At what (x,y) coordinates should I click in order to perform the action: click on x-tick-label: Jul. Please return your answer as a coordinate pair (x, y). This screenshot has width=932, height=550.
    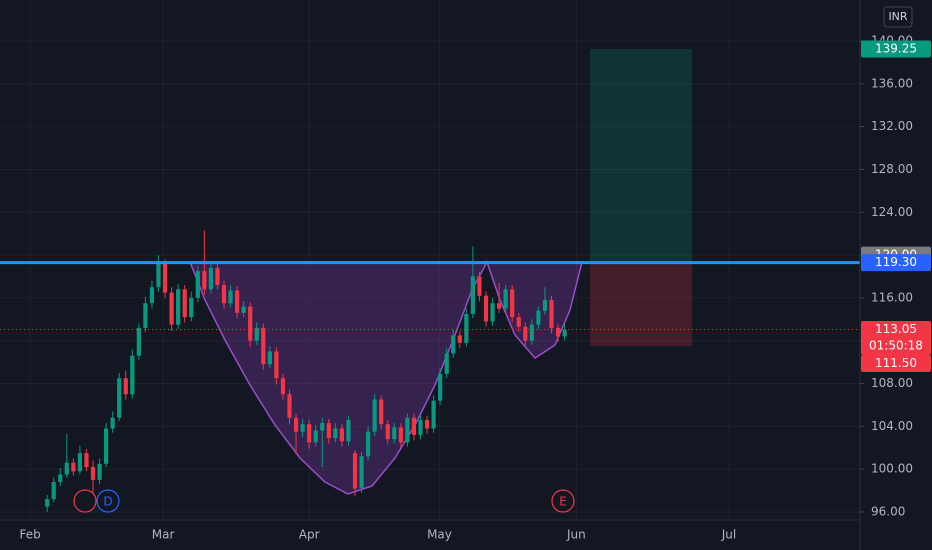
    Looking at the image, I should click on (728, 535).